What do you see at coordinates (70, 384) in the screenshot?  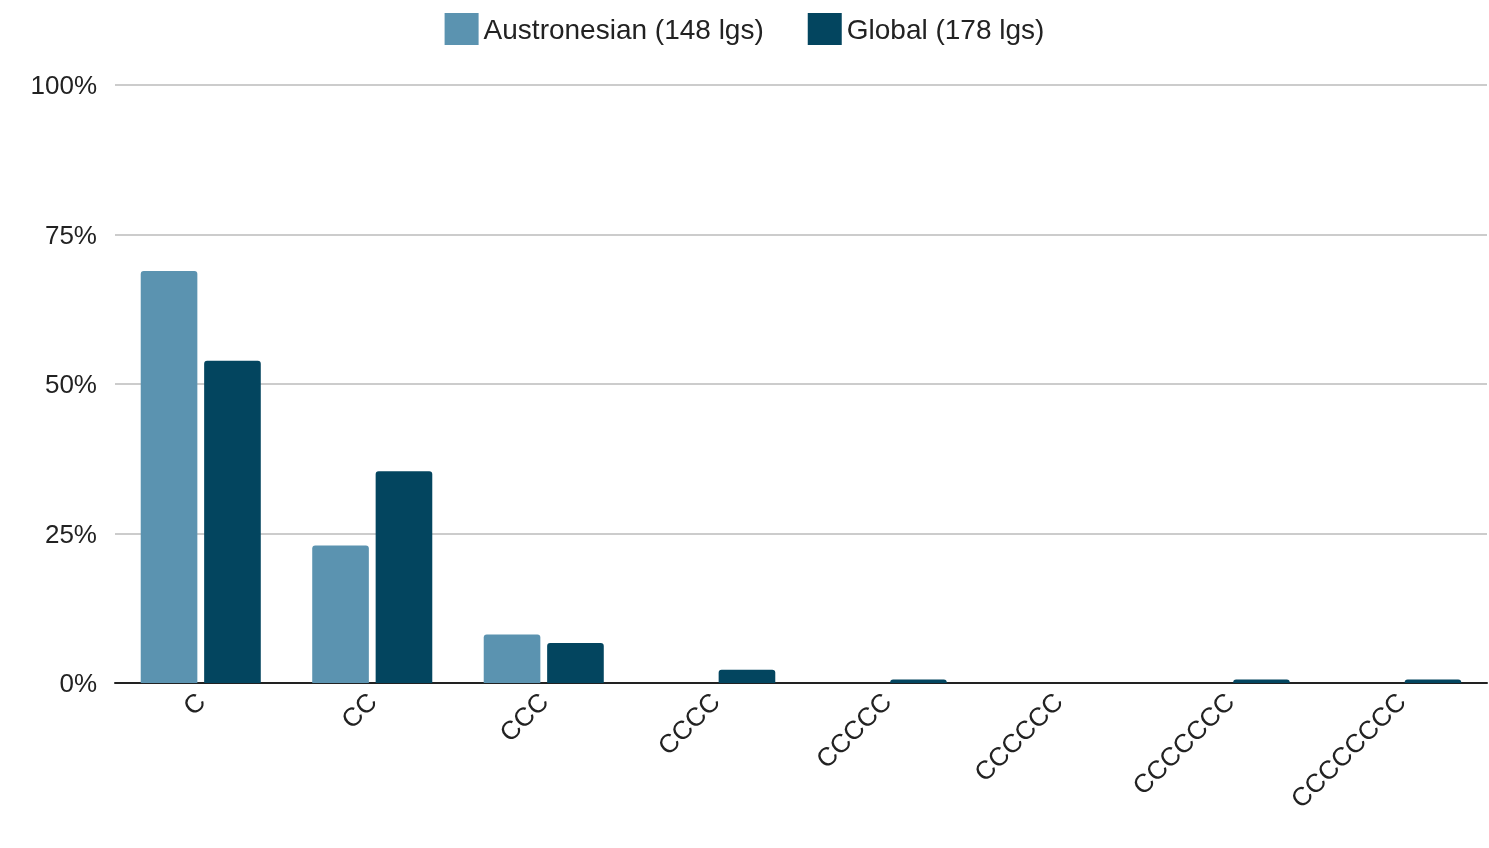 I see `y-tick-label: 50%` at bounding box center [70, 384].